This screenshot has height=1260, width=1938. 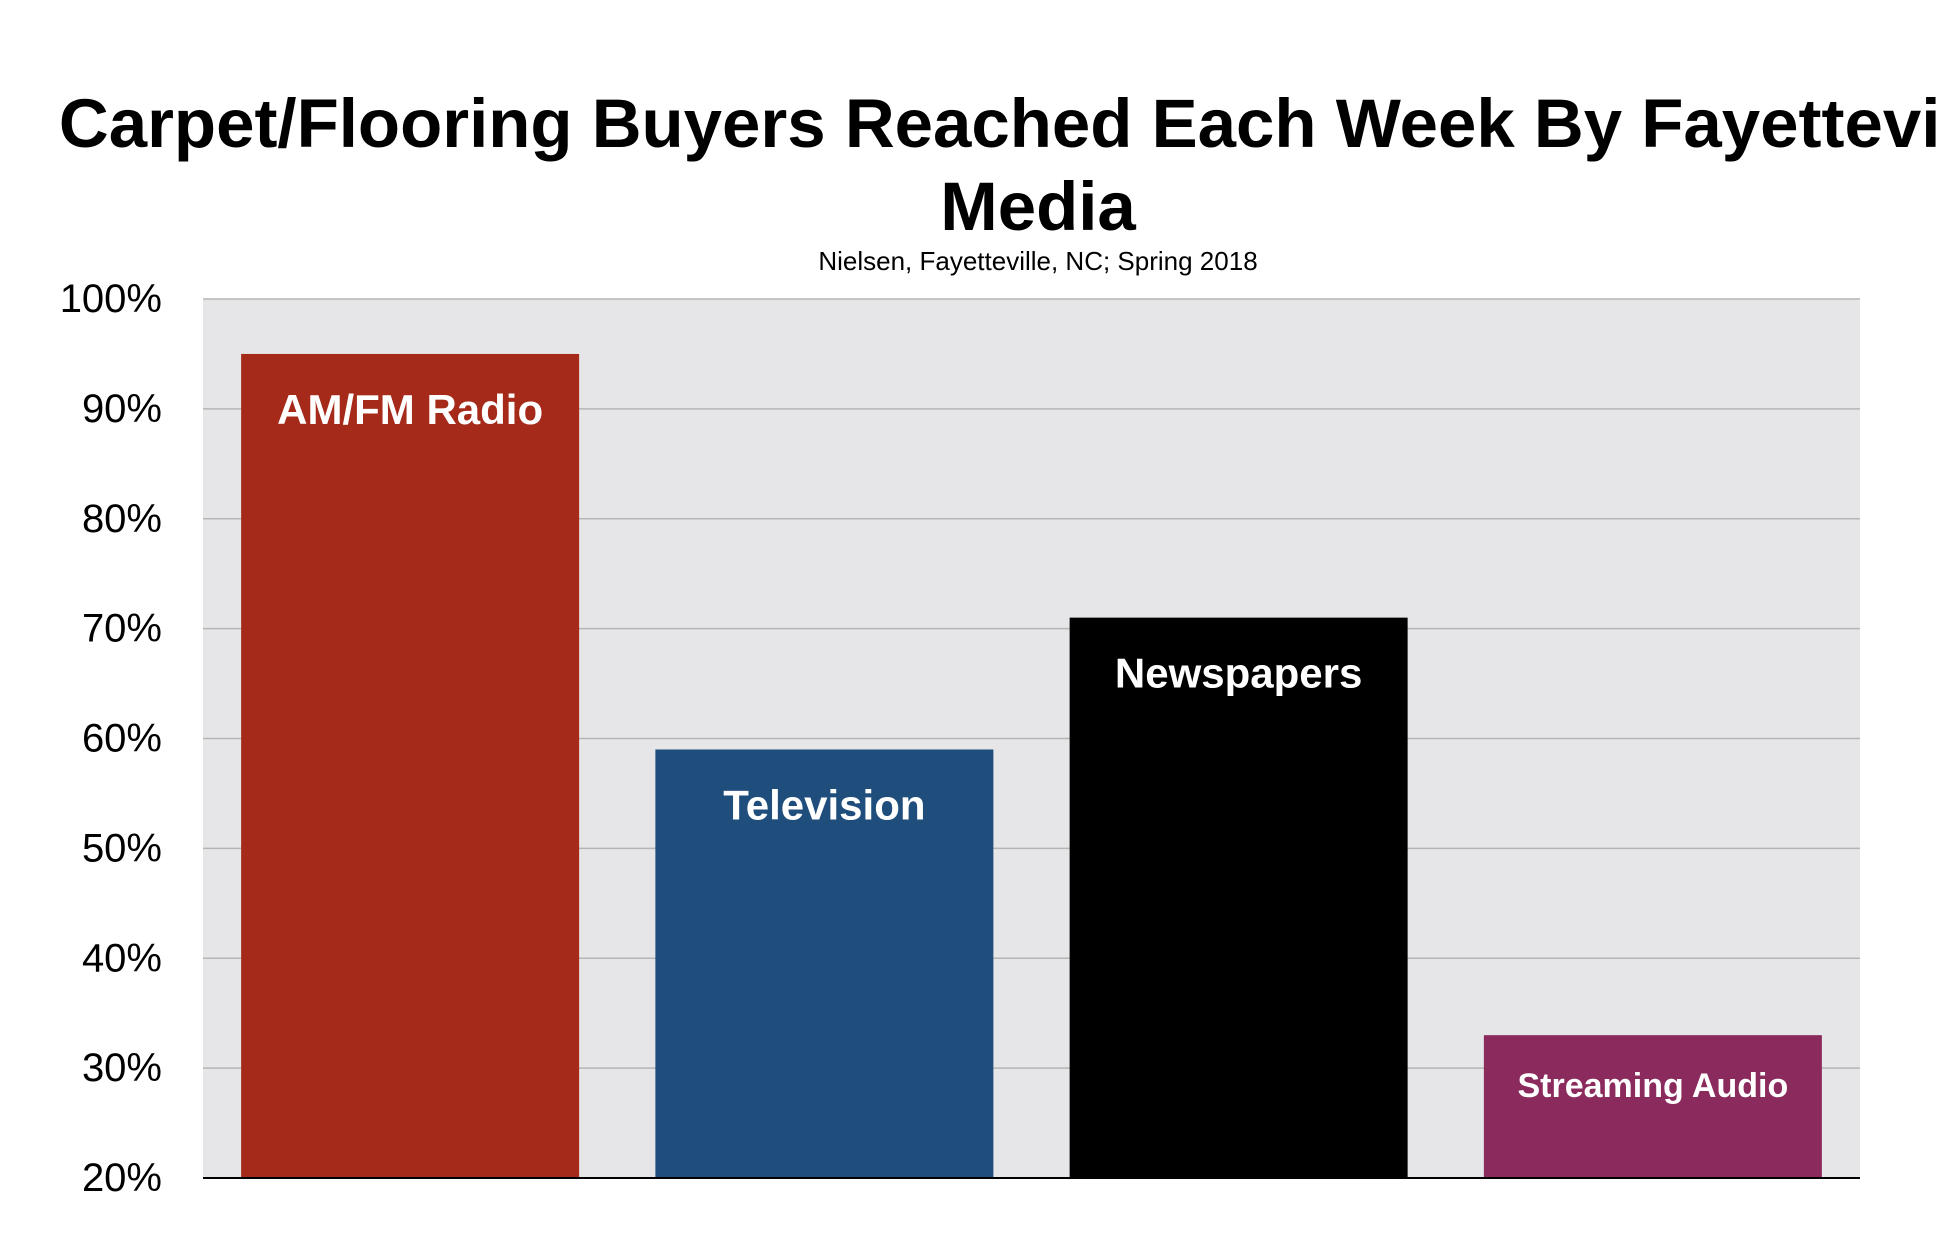 I want to click on y-tick-label: 90%, so click(x=122, y=409).